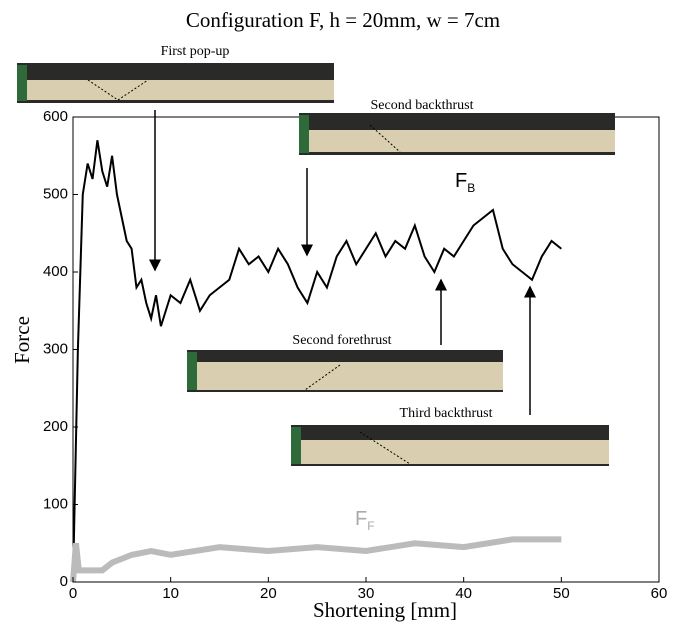 Image resolution: width=686 pixels, height=630 pixels. Describe the element at coordinates (195, 51) in the screenshot. I see `annotation: First pop-up` at that location.